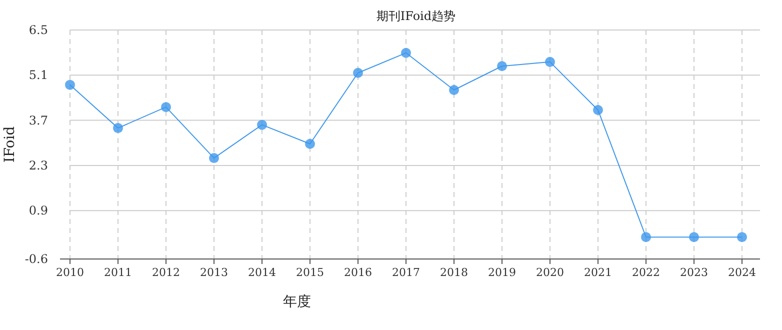  What do you see at coordinates (38, 120) in the screenshot?
I see `y-tick-label: 3.7` at bounding box center [38, 120].